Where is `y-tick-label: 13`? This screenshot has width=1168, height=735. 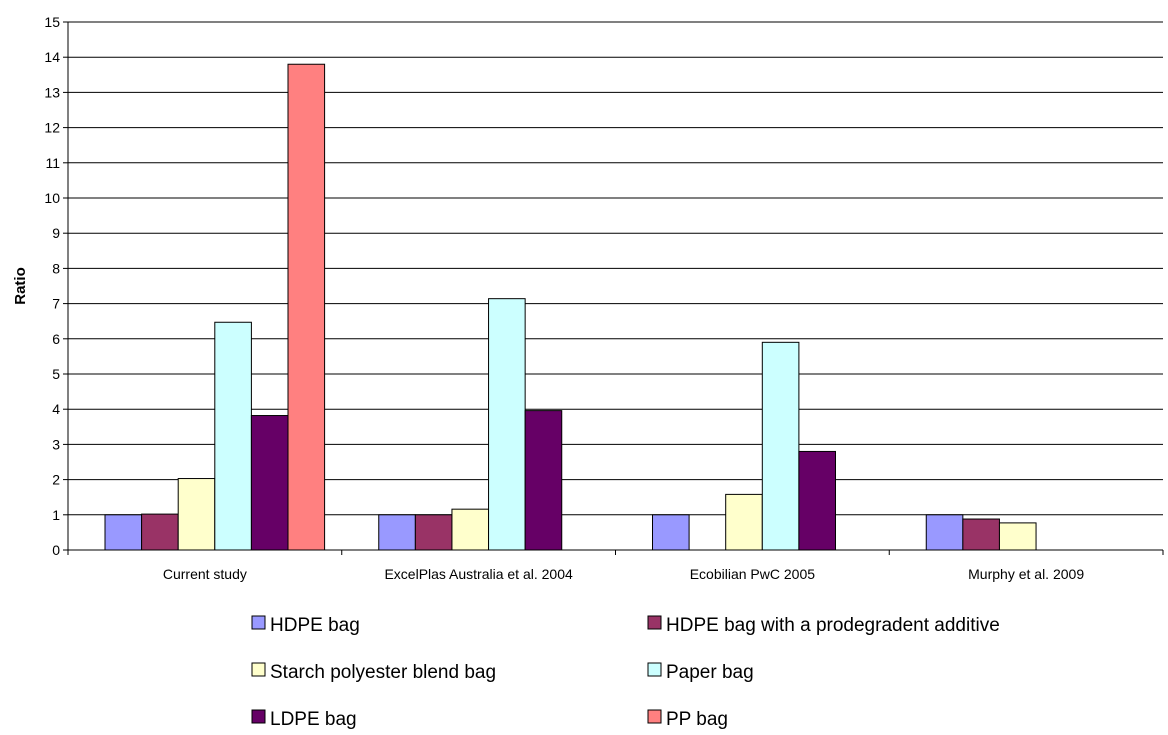
y-tick-label: 13 is located at coordinates (52, 92).